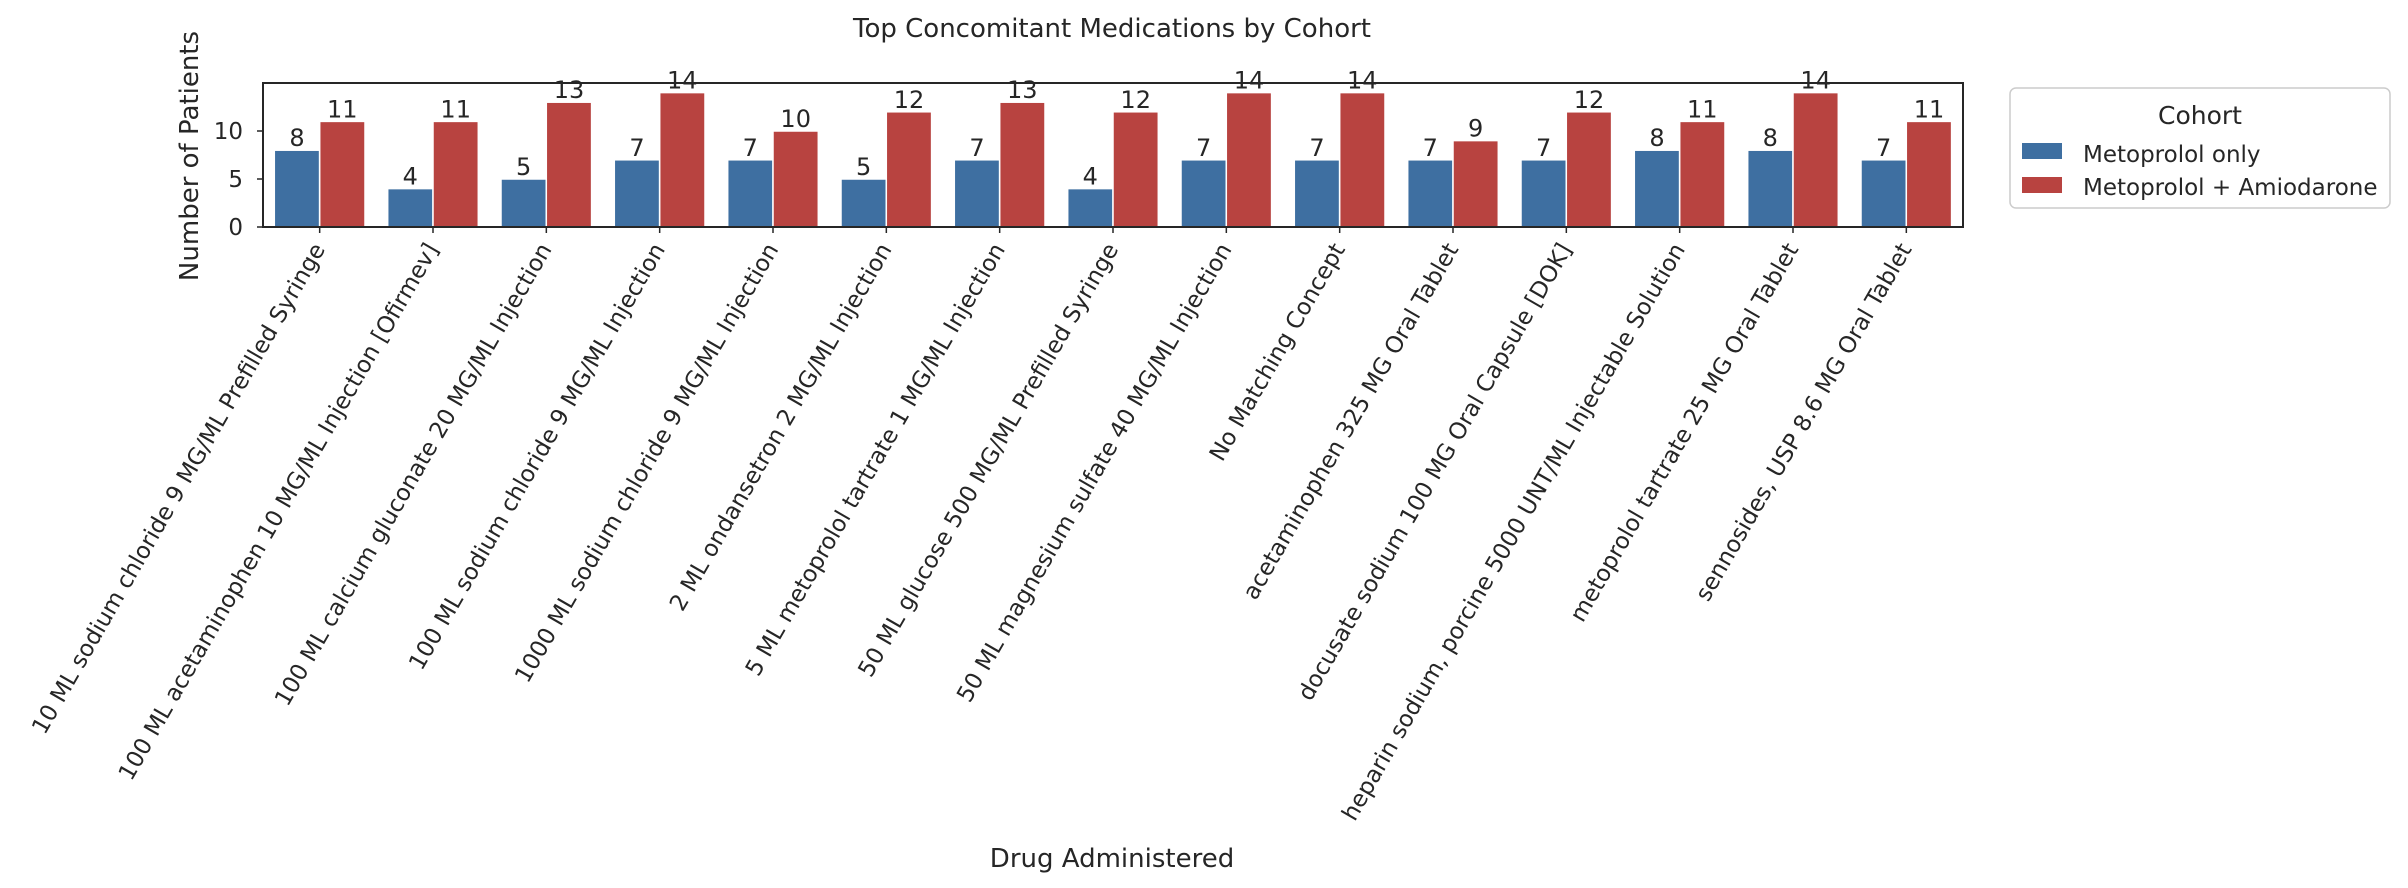 This screenshot has height=888, width=2408. What do you see at coordinates (2230, 188) in the screenshot?
I see `legend-label-1: Metoprolol + Amiodarone` at bounding box center [2230, 188].